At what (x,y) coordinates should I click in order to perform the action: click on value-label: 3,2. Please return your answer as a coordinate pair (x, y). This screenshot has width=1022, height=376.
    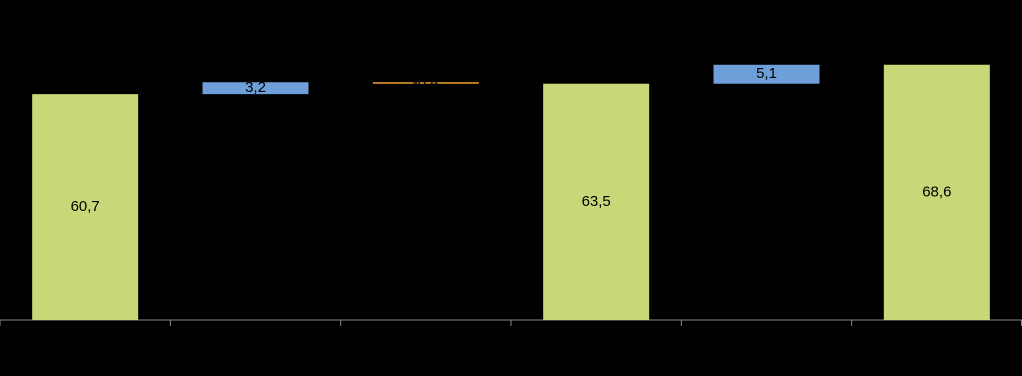
    Looking at the image, I should click on (255, 87).